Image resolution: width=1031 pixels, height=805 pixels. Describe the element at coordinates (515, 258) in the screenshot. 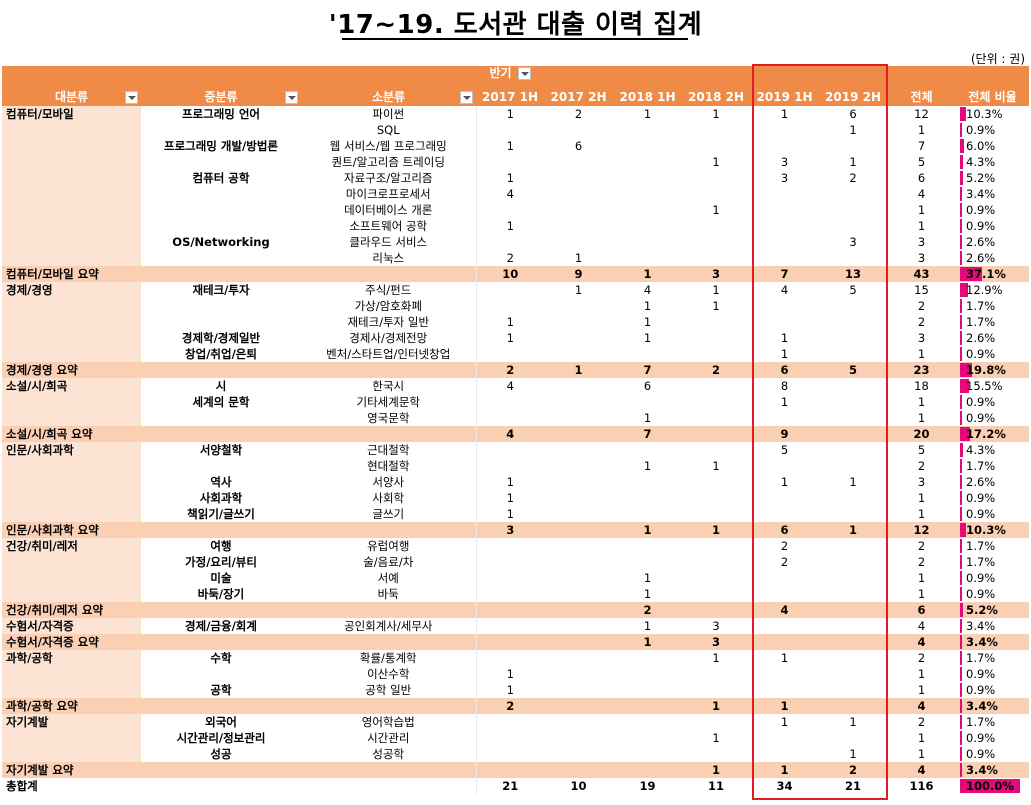

I see `table-row: 리눅스 2 1 3 2.6%` at that location.